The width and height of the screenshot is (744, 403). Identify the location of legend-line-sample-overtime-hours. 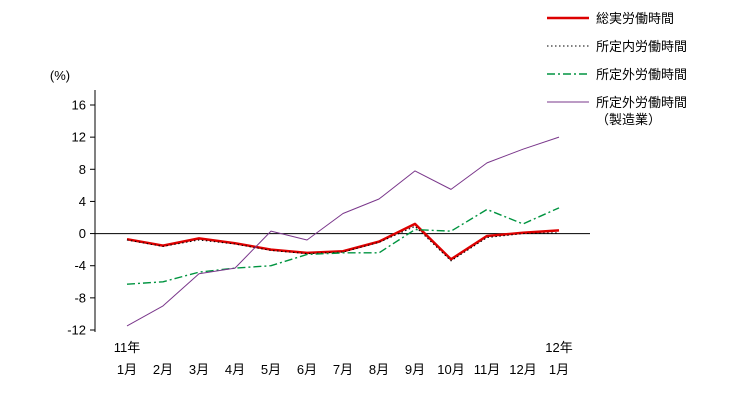
(568, 74).